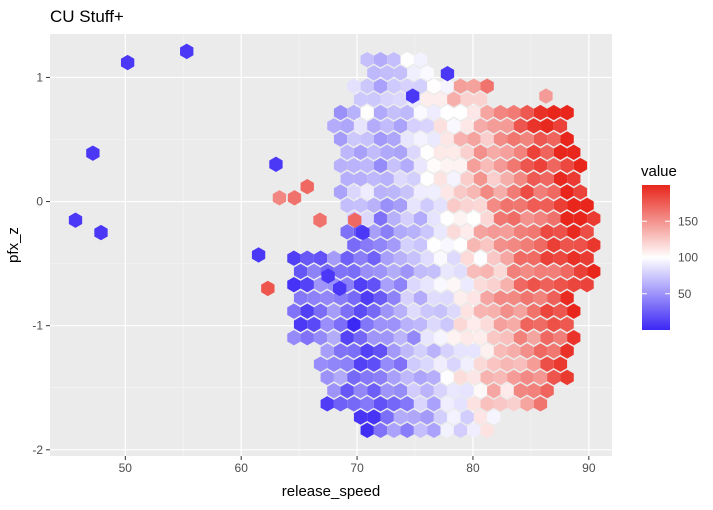 This screenshot has height=510, width=713. What do you see at coordinates (39, 77) in the screenshot?
I see `y-tick-label: 1` at bounding box center [39, 77].